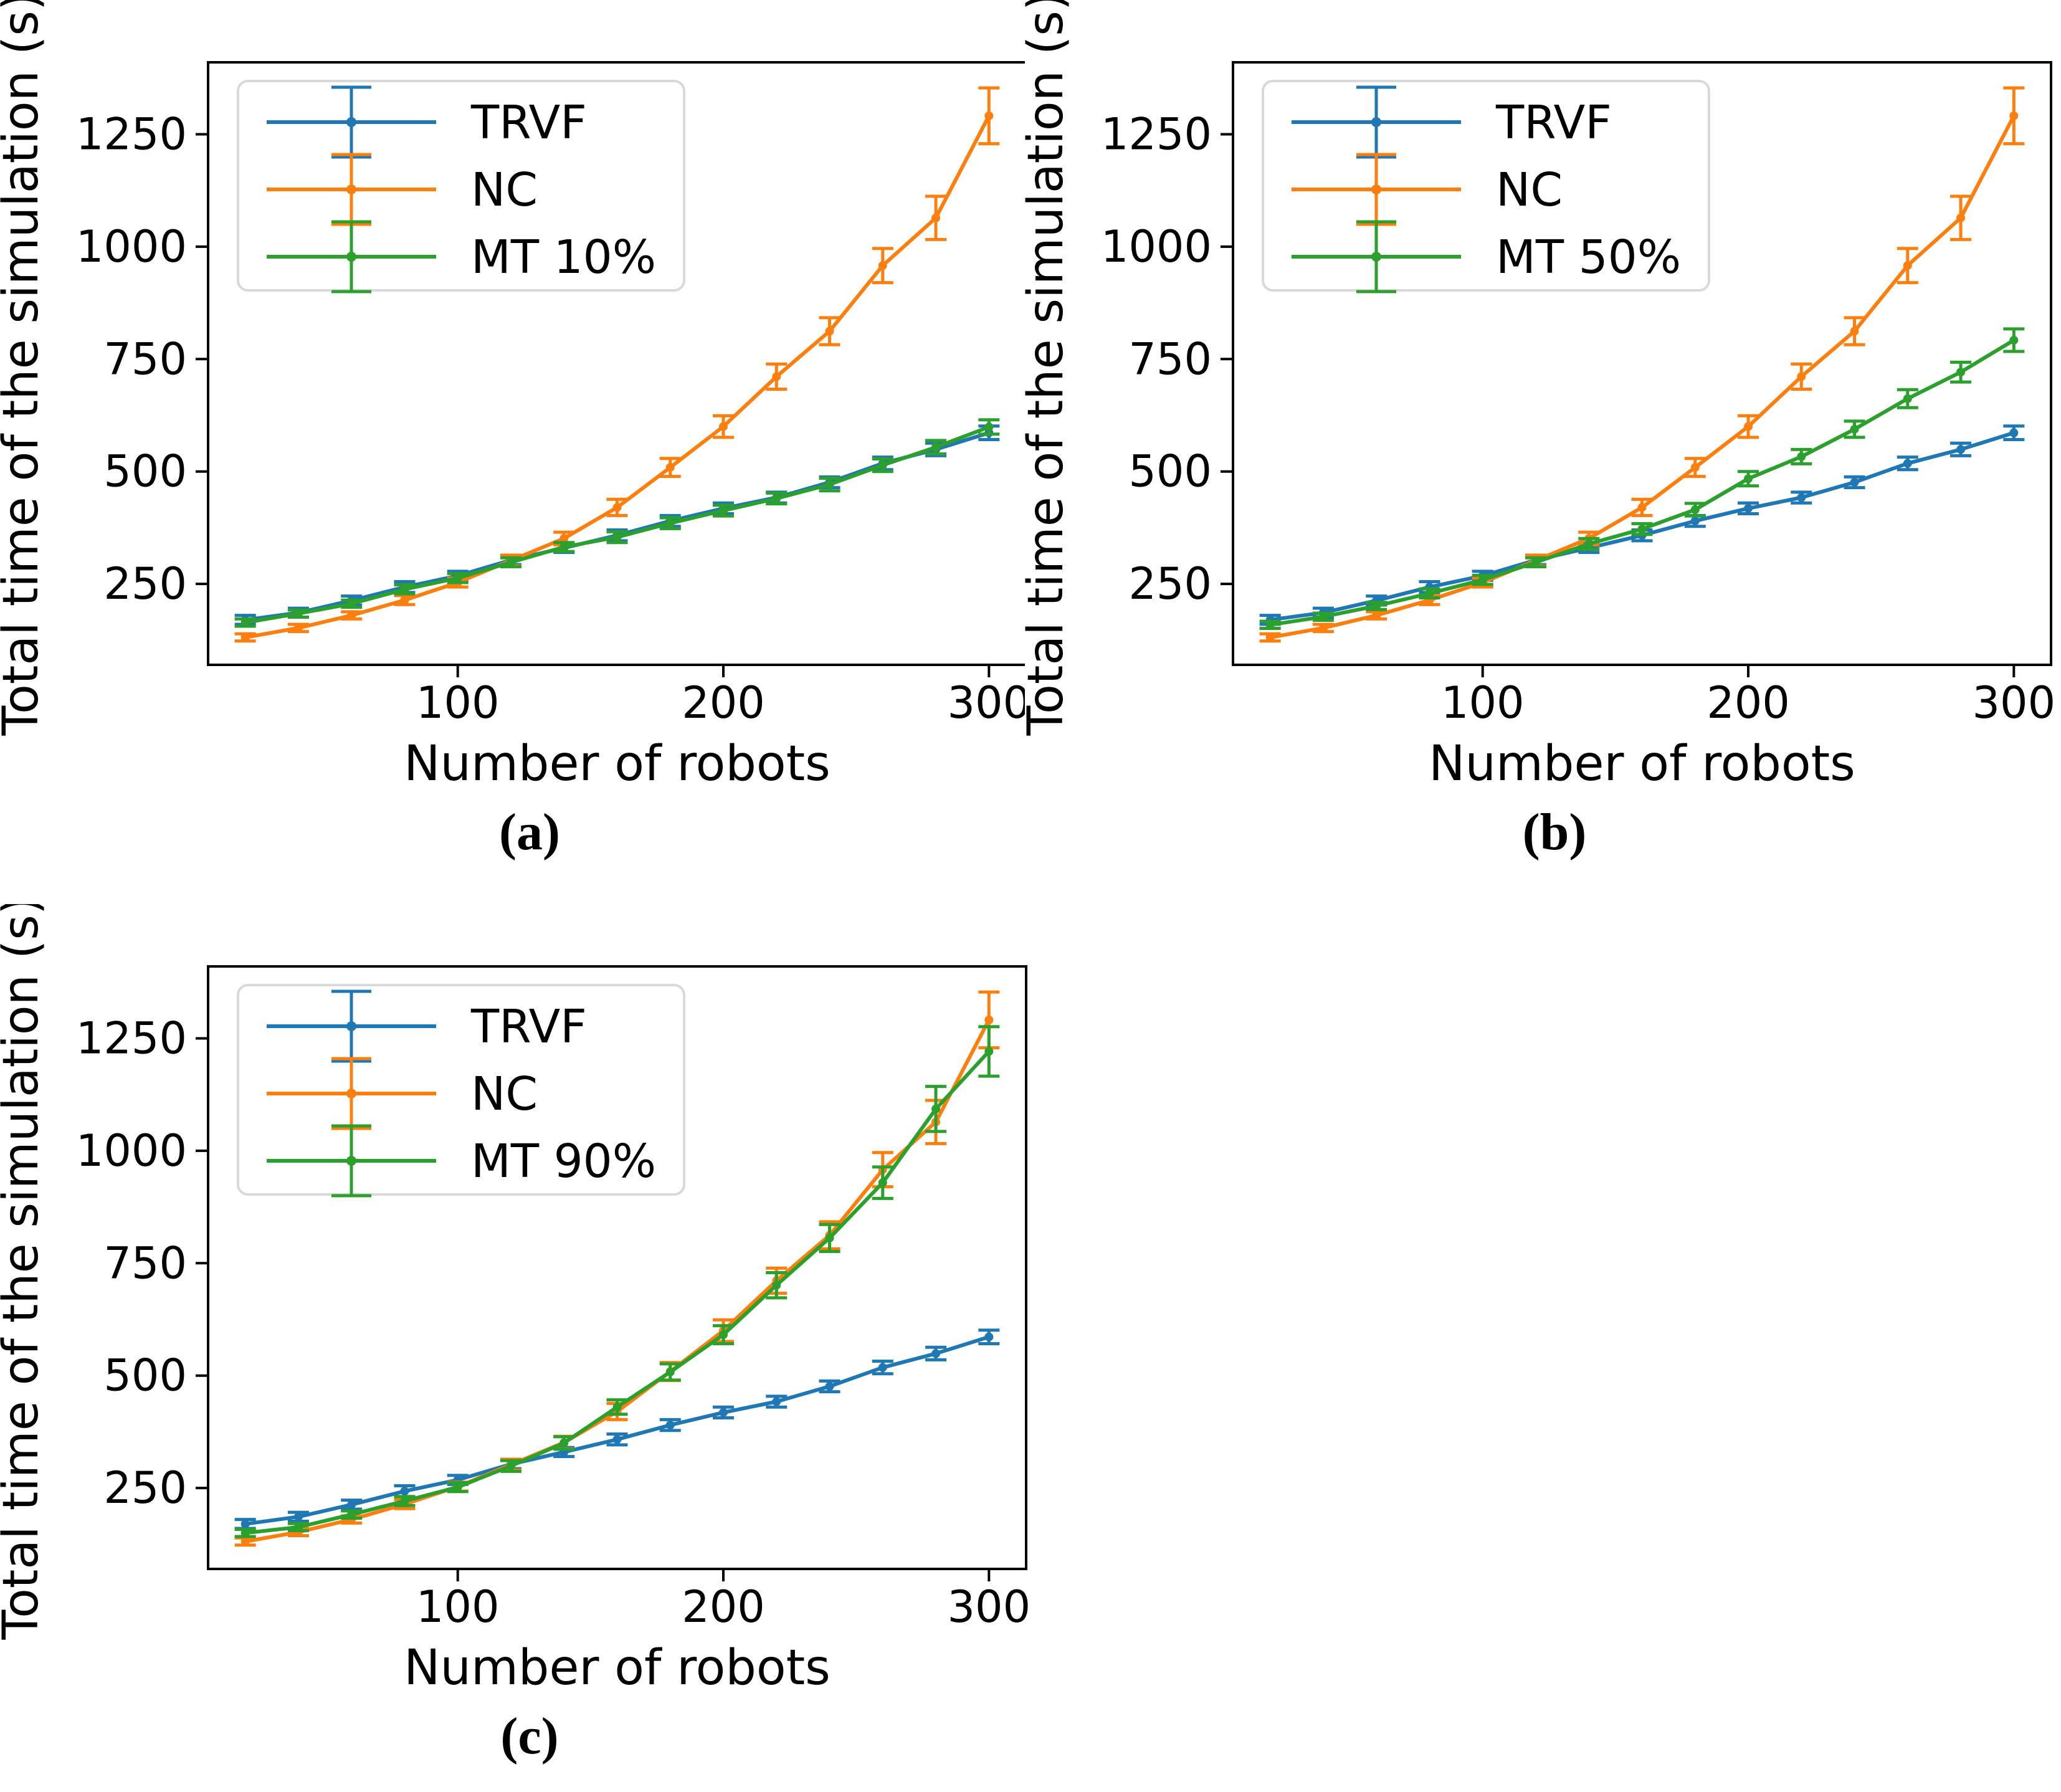  Describe the element at coordinates (529, 1736) in the screenshot. I see `caption-c: (c)` at that location.